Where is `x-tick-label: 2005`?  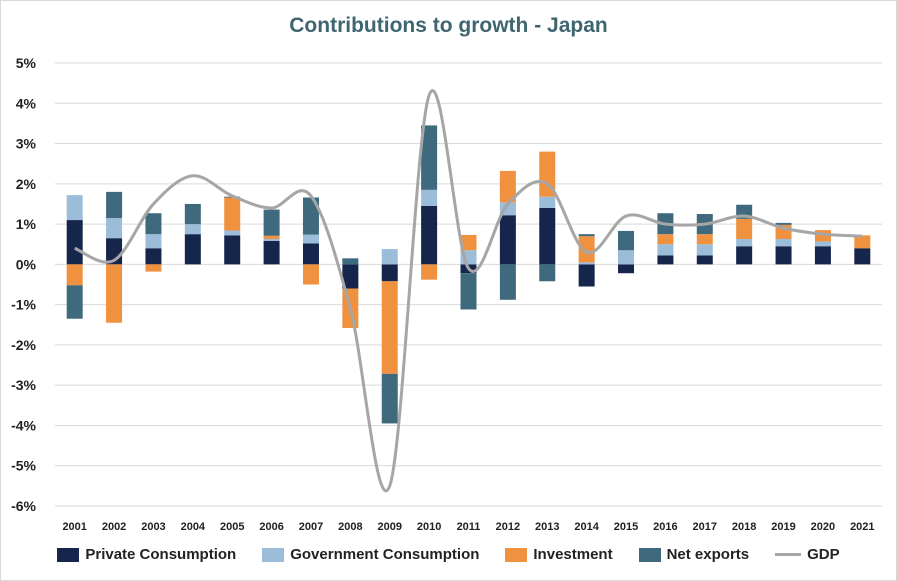 x-tick-label: 2005 is located at coordinates (232, 527).